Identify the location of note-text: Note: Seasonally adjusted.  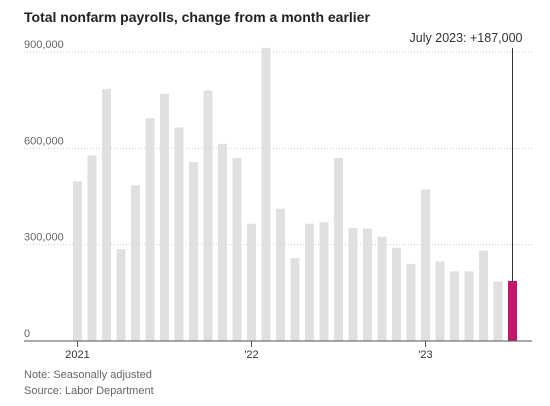
(88, 375).